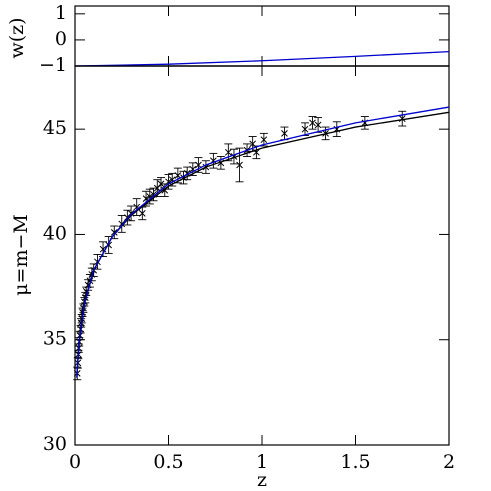  Describe the element at coordinates (55, 339) in the screenshot. I see `y-tick-label: 35` at that location.